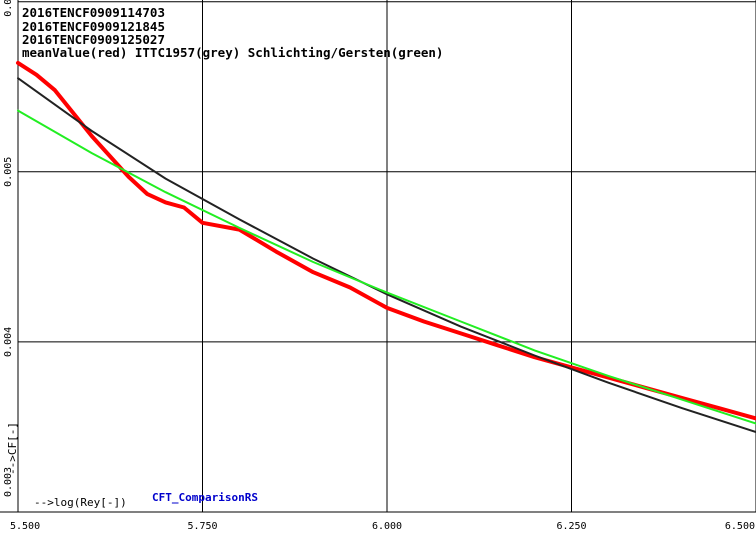 The width and height of the screenshot is (756, 535). What do you see at coordinates (80, 502) in the screenshot?
I see `x-axis-label: -->log(Rey[-])` at bounding box center [80, 502].